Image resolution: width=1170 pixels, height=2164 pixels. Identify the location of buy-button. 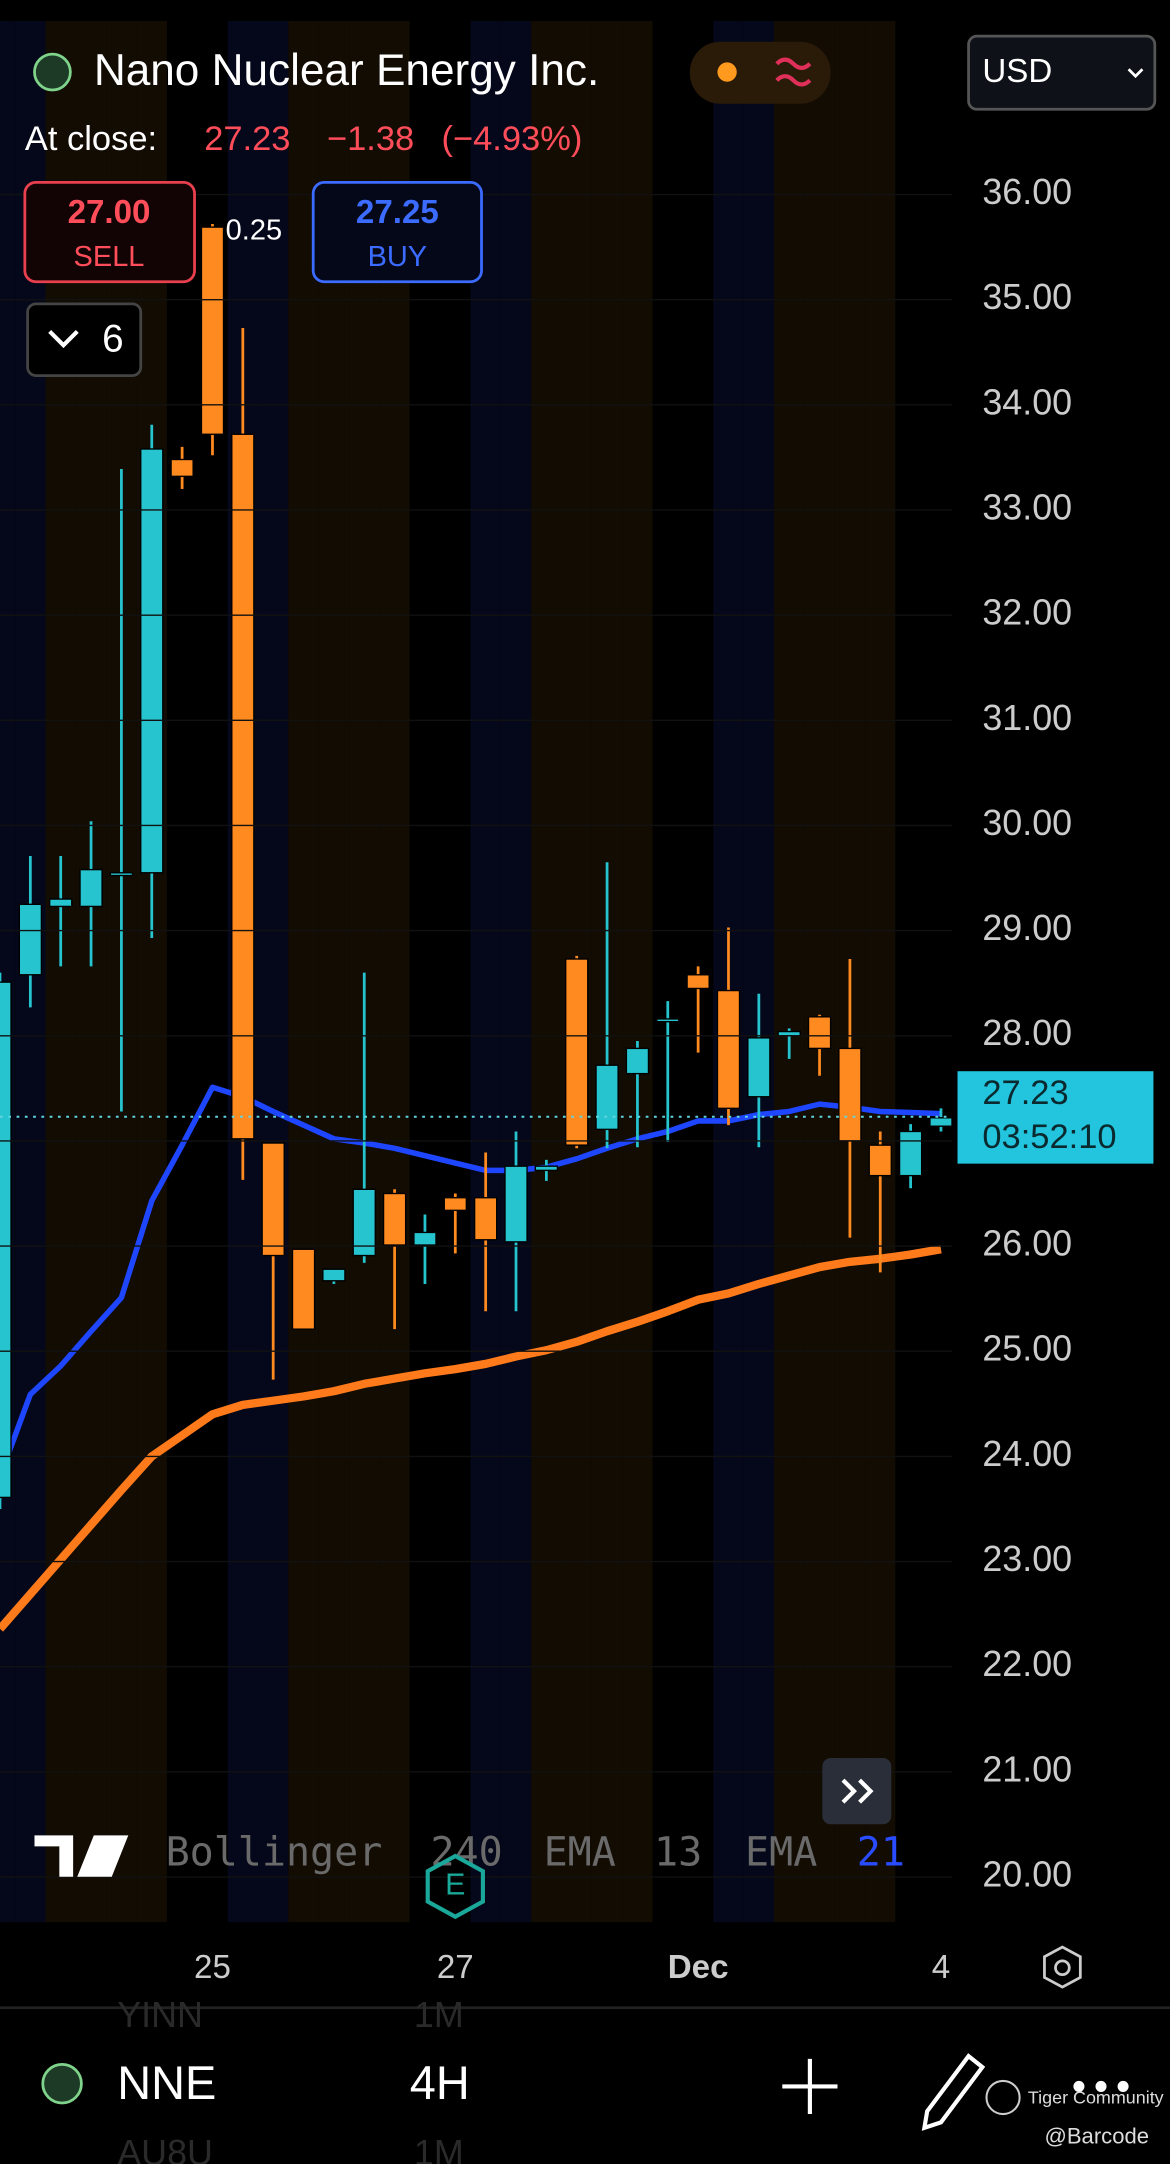
(397, 232).